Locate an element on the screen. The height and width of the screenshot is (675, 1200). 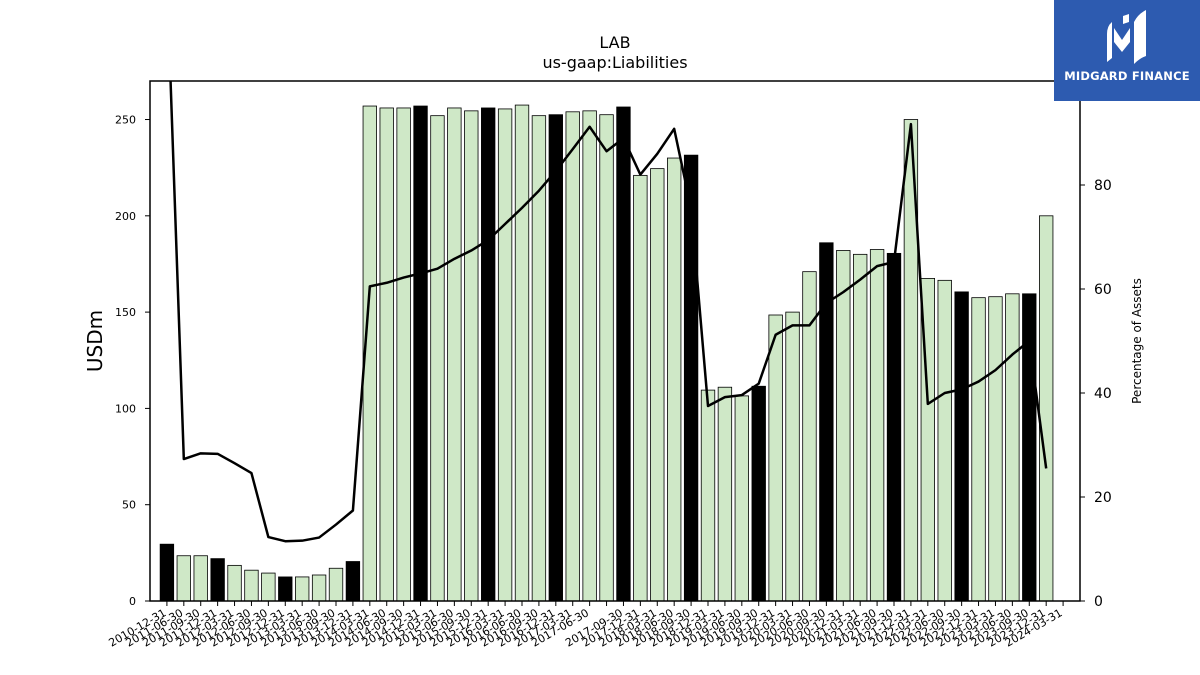
y-tick-label: 200 is located at coordinates (125, 216).